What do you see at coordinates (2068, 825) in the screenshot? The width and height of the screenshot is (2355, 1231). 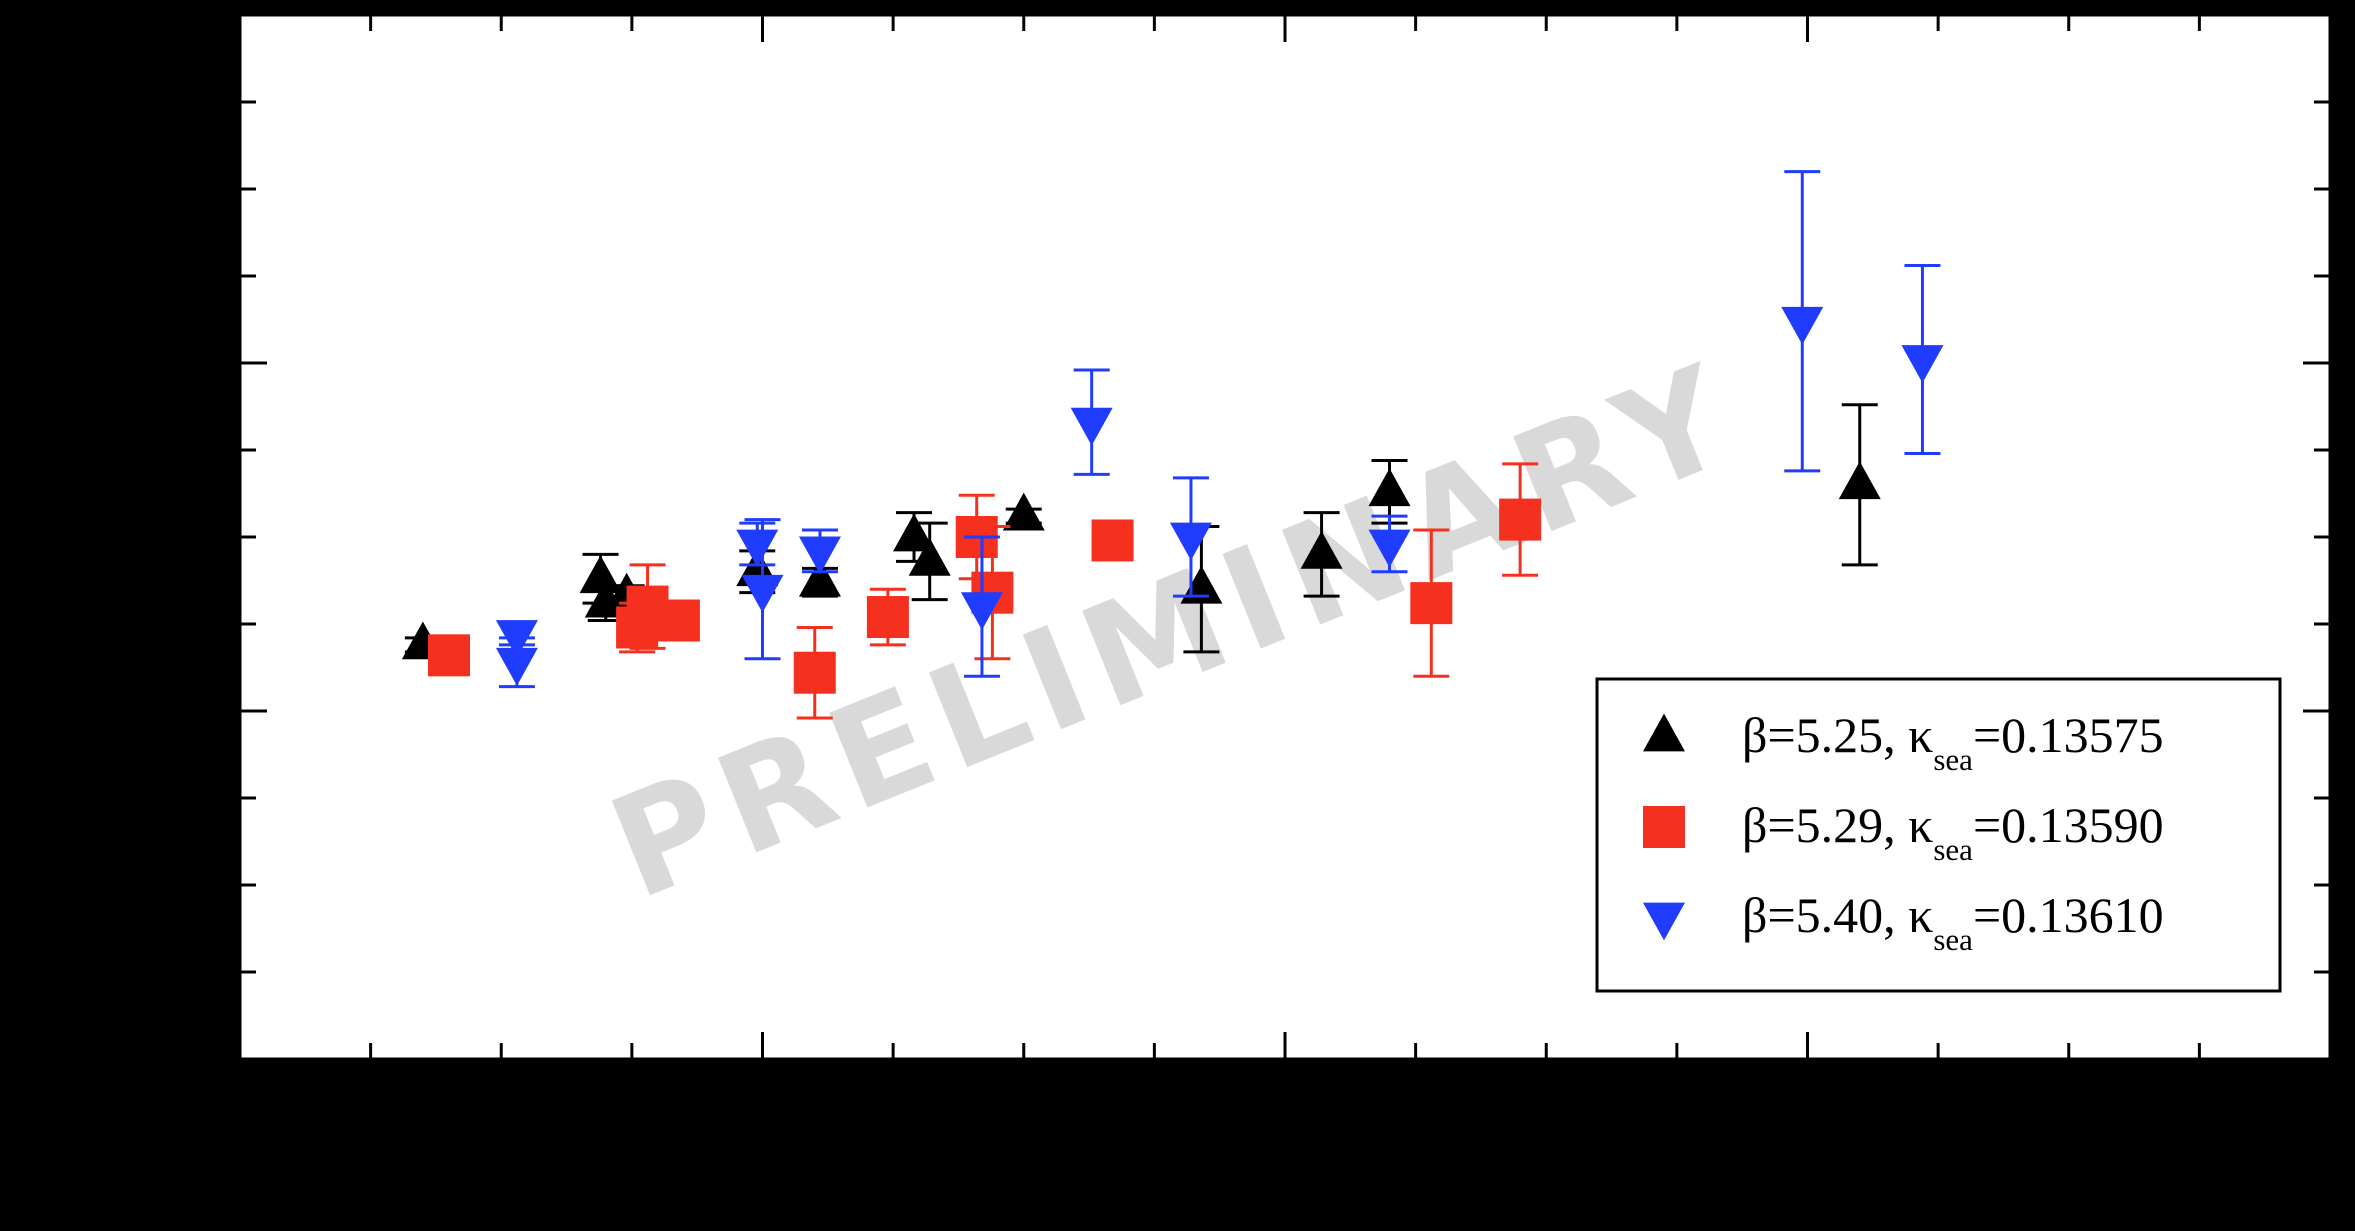 I see `label-part: =0.13590` at bounding box center [2068, 825].